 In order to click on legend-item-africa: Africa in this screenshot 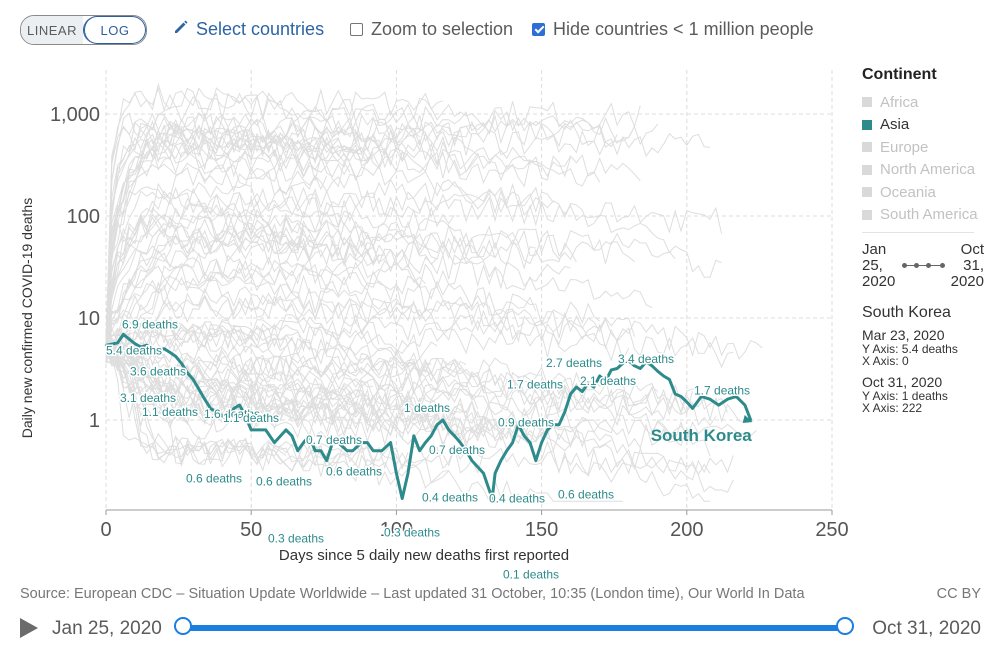, I will do `click(927, 102)`.